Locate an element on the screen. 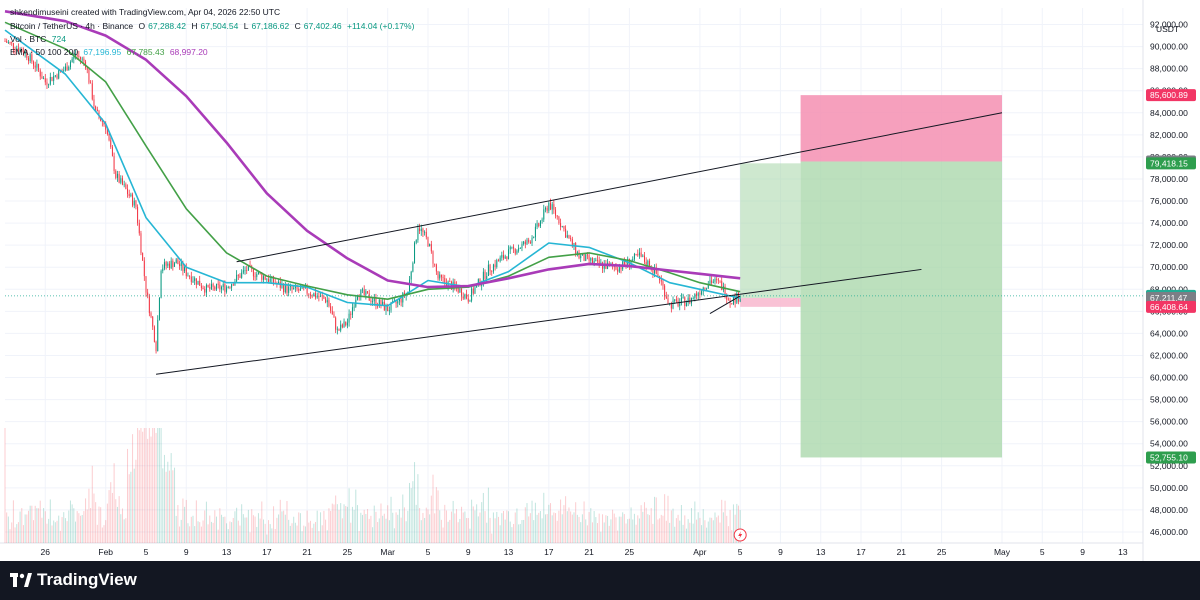 The height and width of the screenshot is (600, 1200). y-tick-label: 70,000.00 is located at coordinates (1169, 267).